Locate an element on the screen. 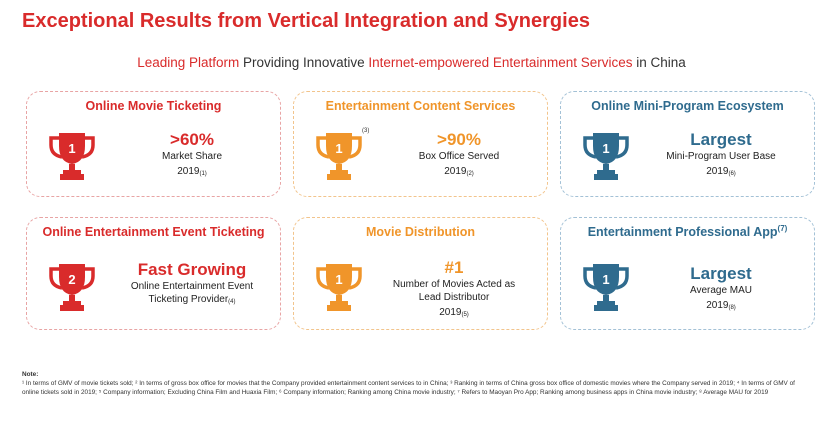  stat-value: Fast Growing is located at coordinates (192, 269).